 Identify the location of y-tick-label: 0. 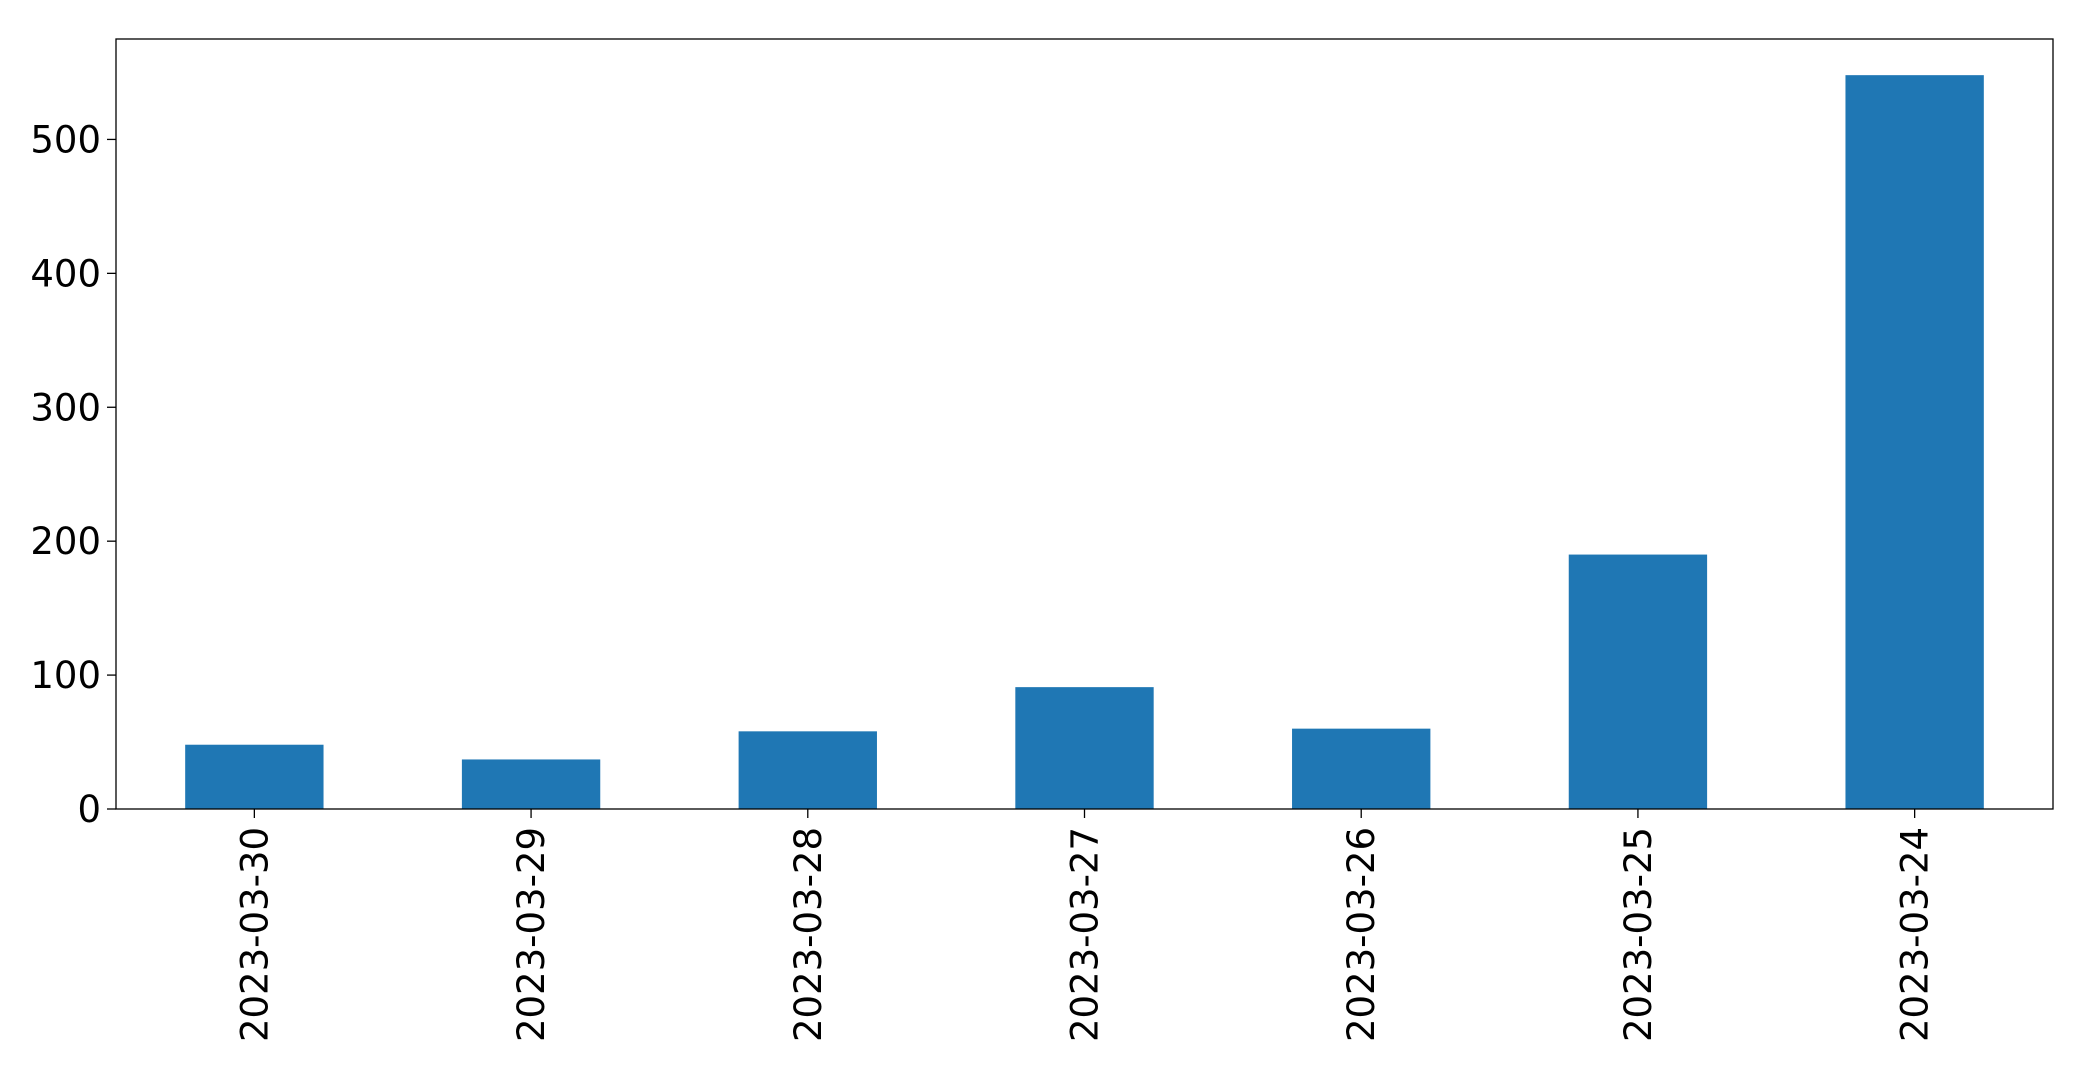
(89, 809).